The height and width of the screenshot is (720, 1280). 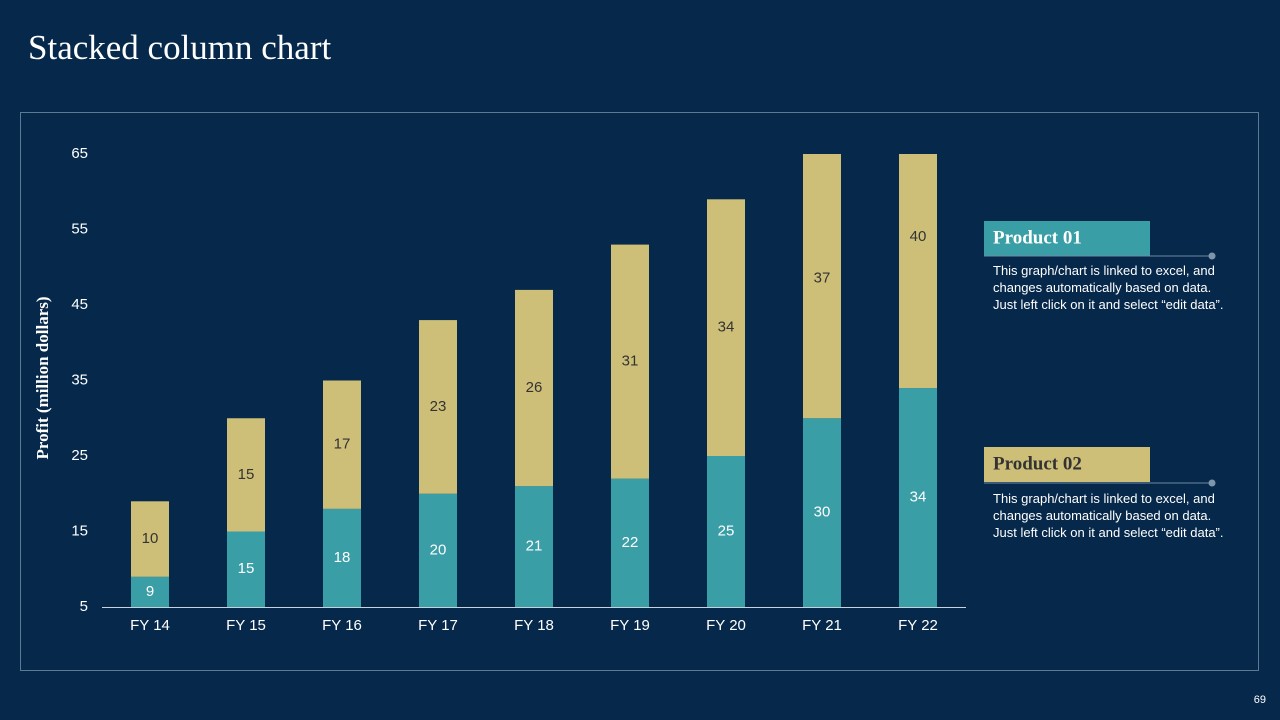 I want to click on data-label: 9, so click(x=150, y=591).